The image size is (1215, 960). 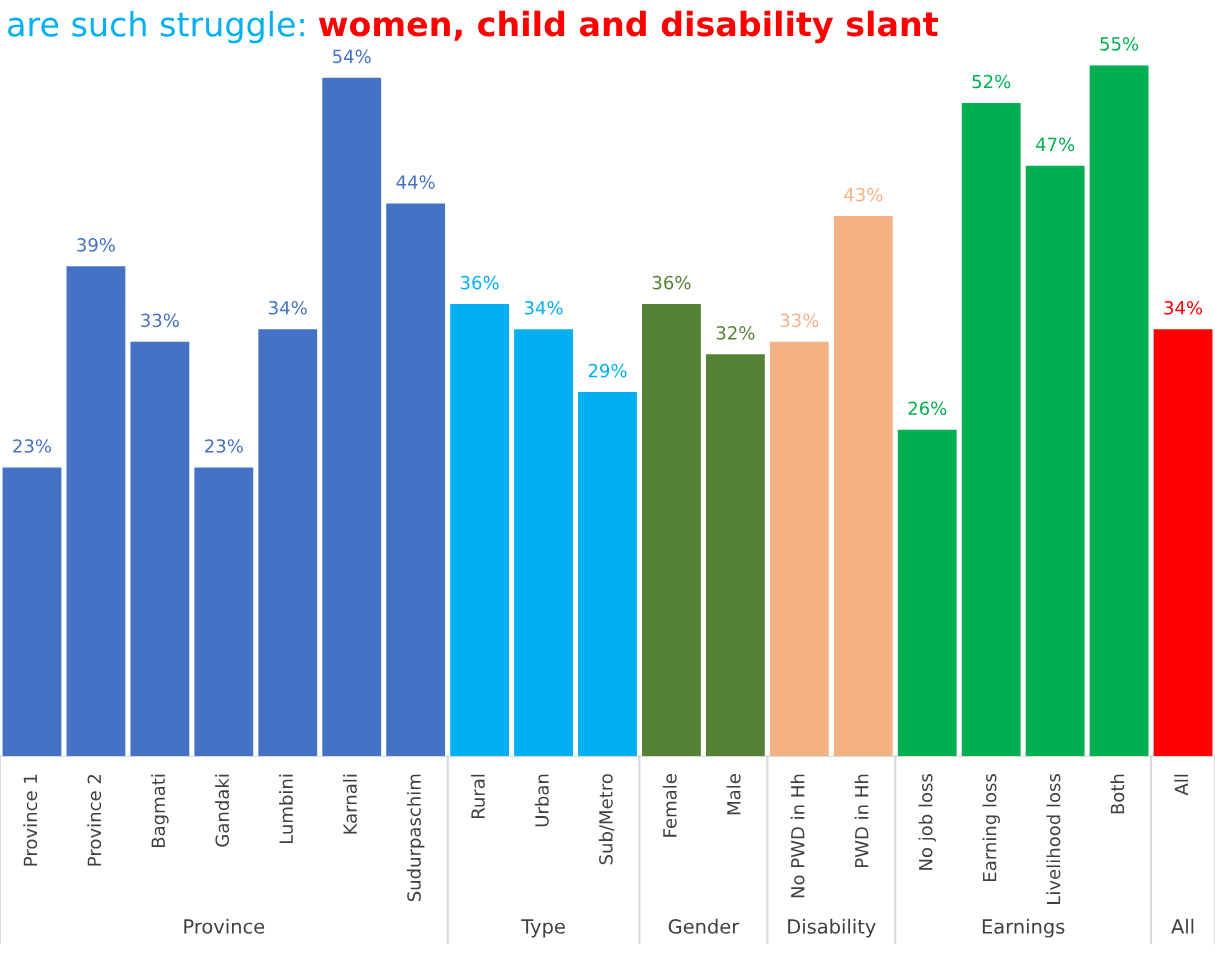 What do you see at coordinates (704, 926) in the screenshot?
I see `text: Gender` at bounding box center [704, 926].